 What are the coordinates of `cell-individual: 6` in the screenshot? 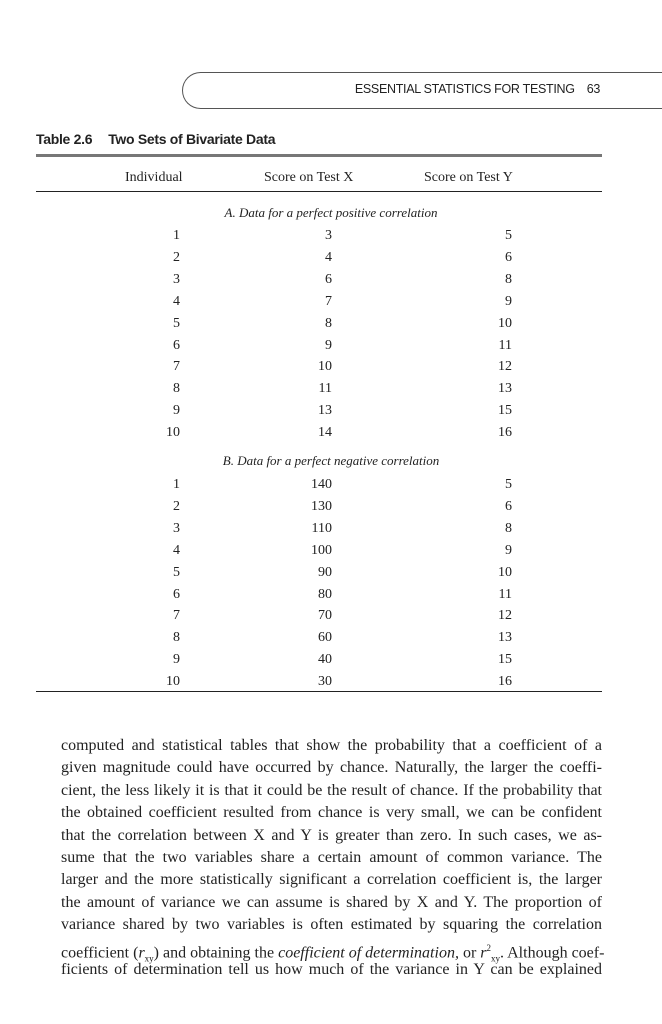 It's located at (176, 345).